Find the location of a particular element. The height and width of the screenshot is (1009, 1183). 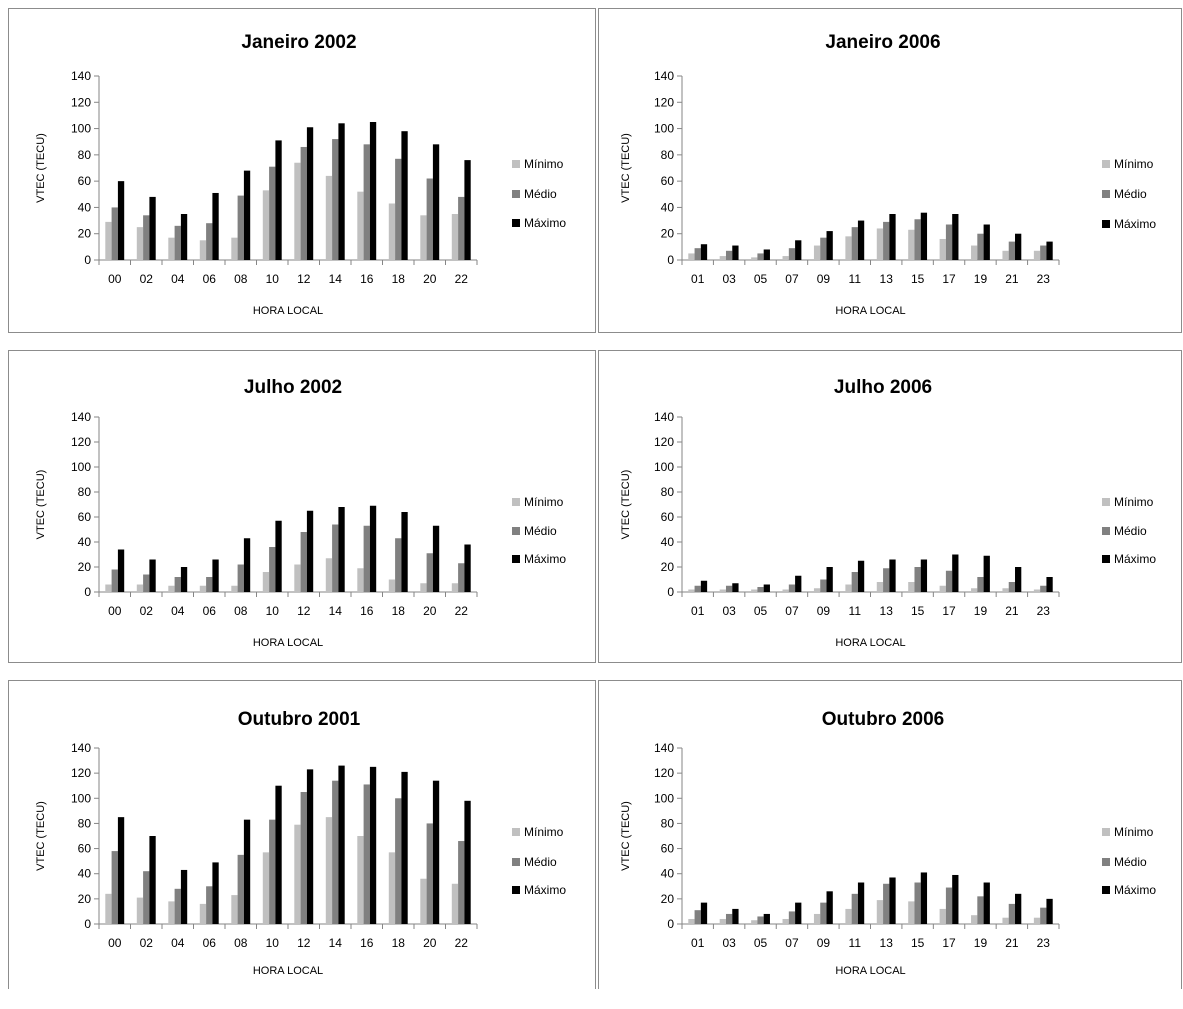

x-tick-label: 13 is located at coordinates (887, 943).